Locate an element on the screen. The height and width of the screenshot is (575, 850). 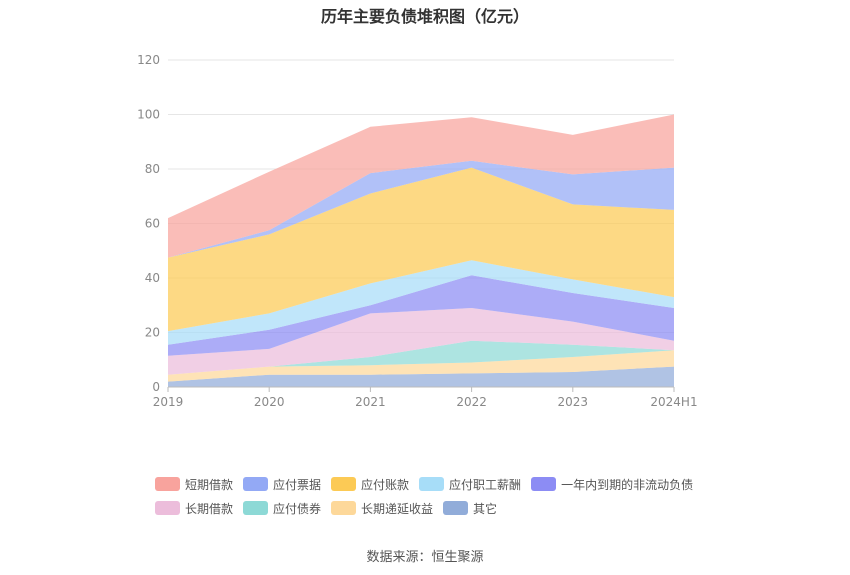
x-tick-label: 2019 is located at coordinates (168, 402).